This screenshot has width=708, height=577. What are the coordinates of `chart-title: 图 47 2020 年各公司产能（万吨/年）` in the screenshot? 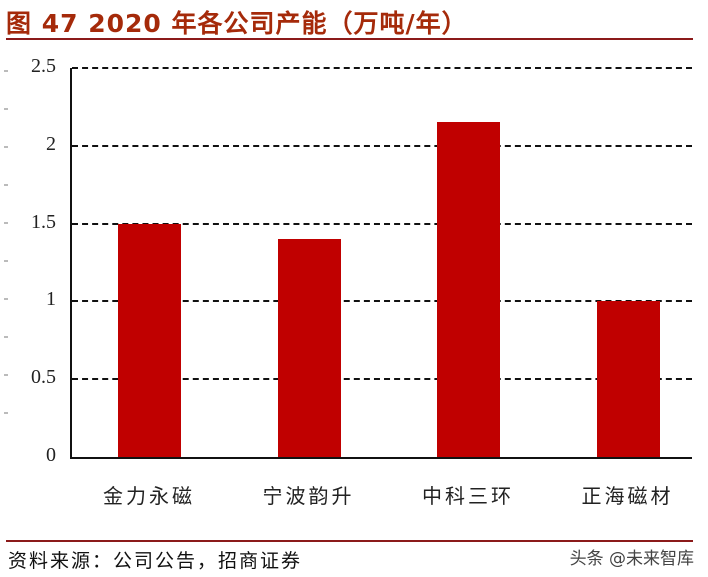 It's located at (237, 23).